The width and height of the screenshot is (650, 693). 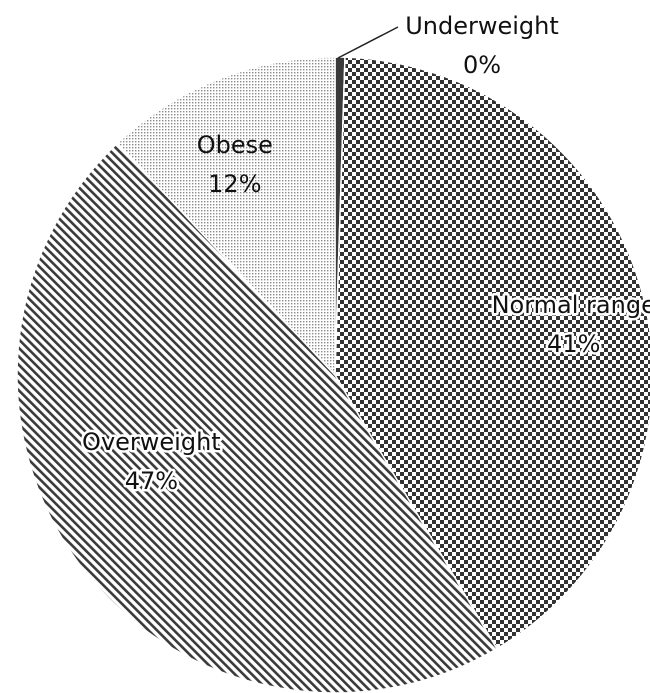 I want to click on underweight-leader-line, so click(x=368, y=42).